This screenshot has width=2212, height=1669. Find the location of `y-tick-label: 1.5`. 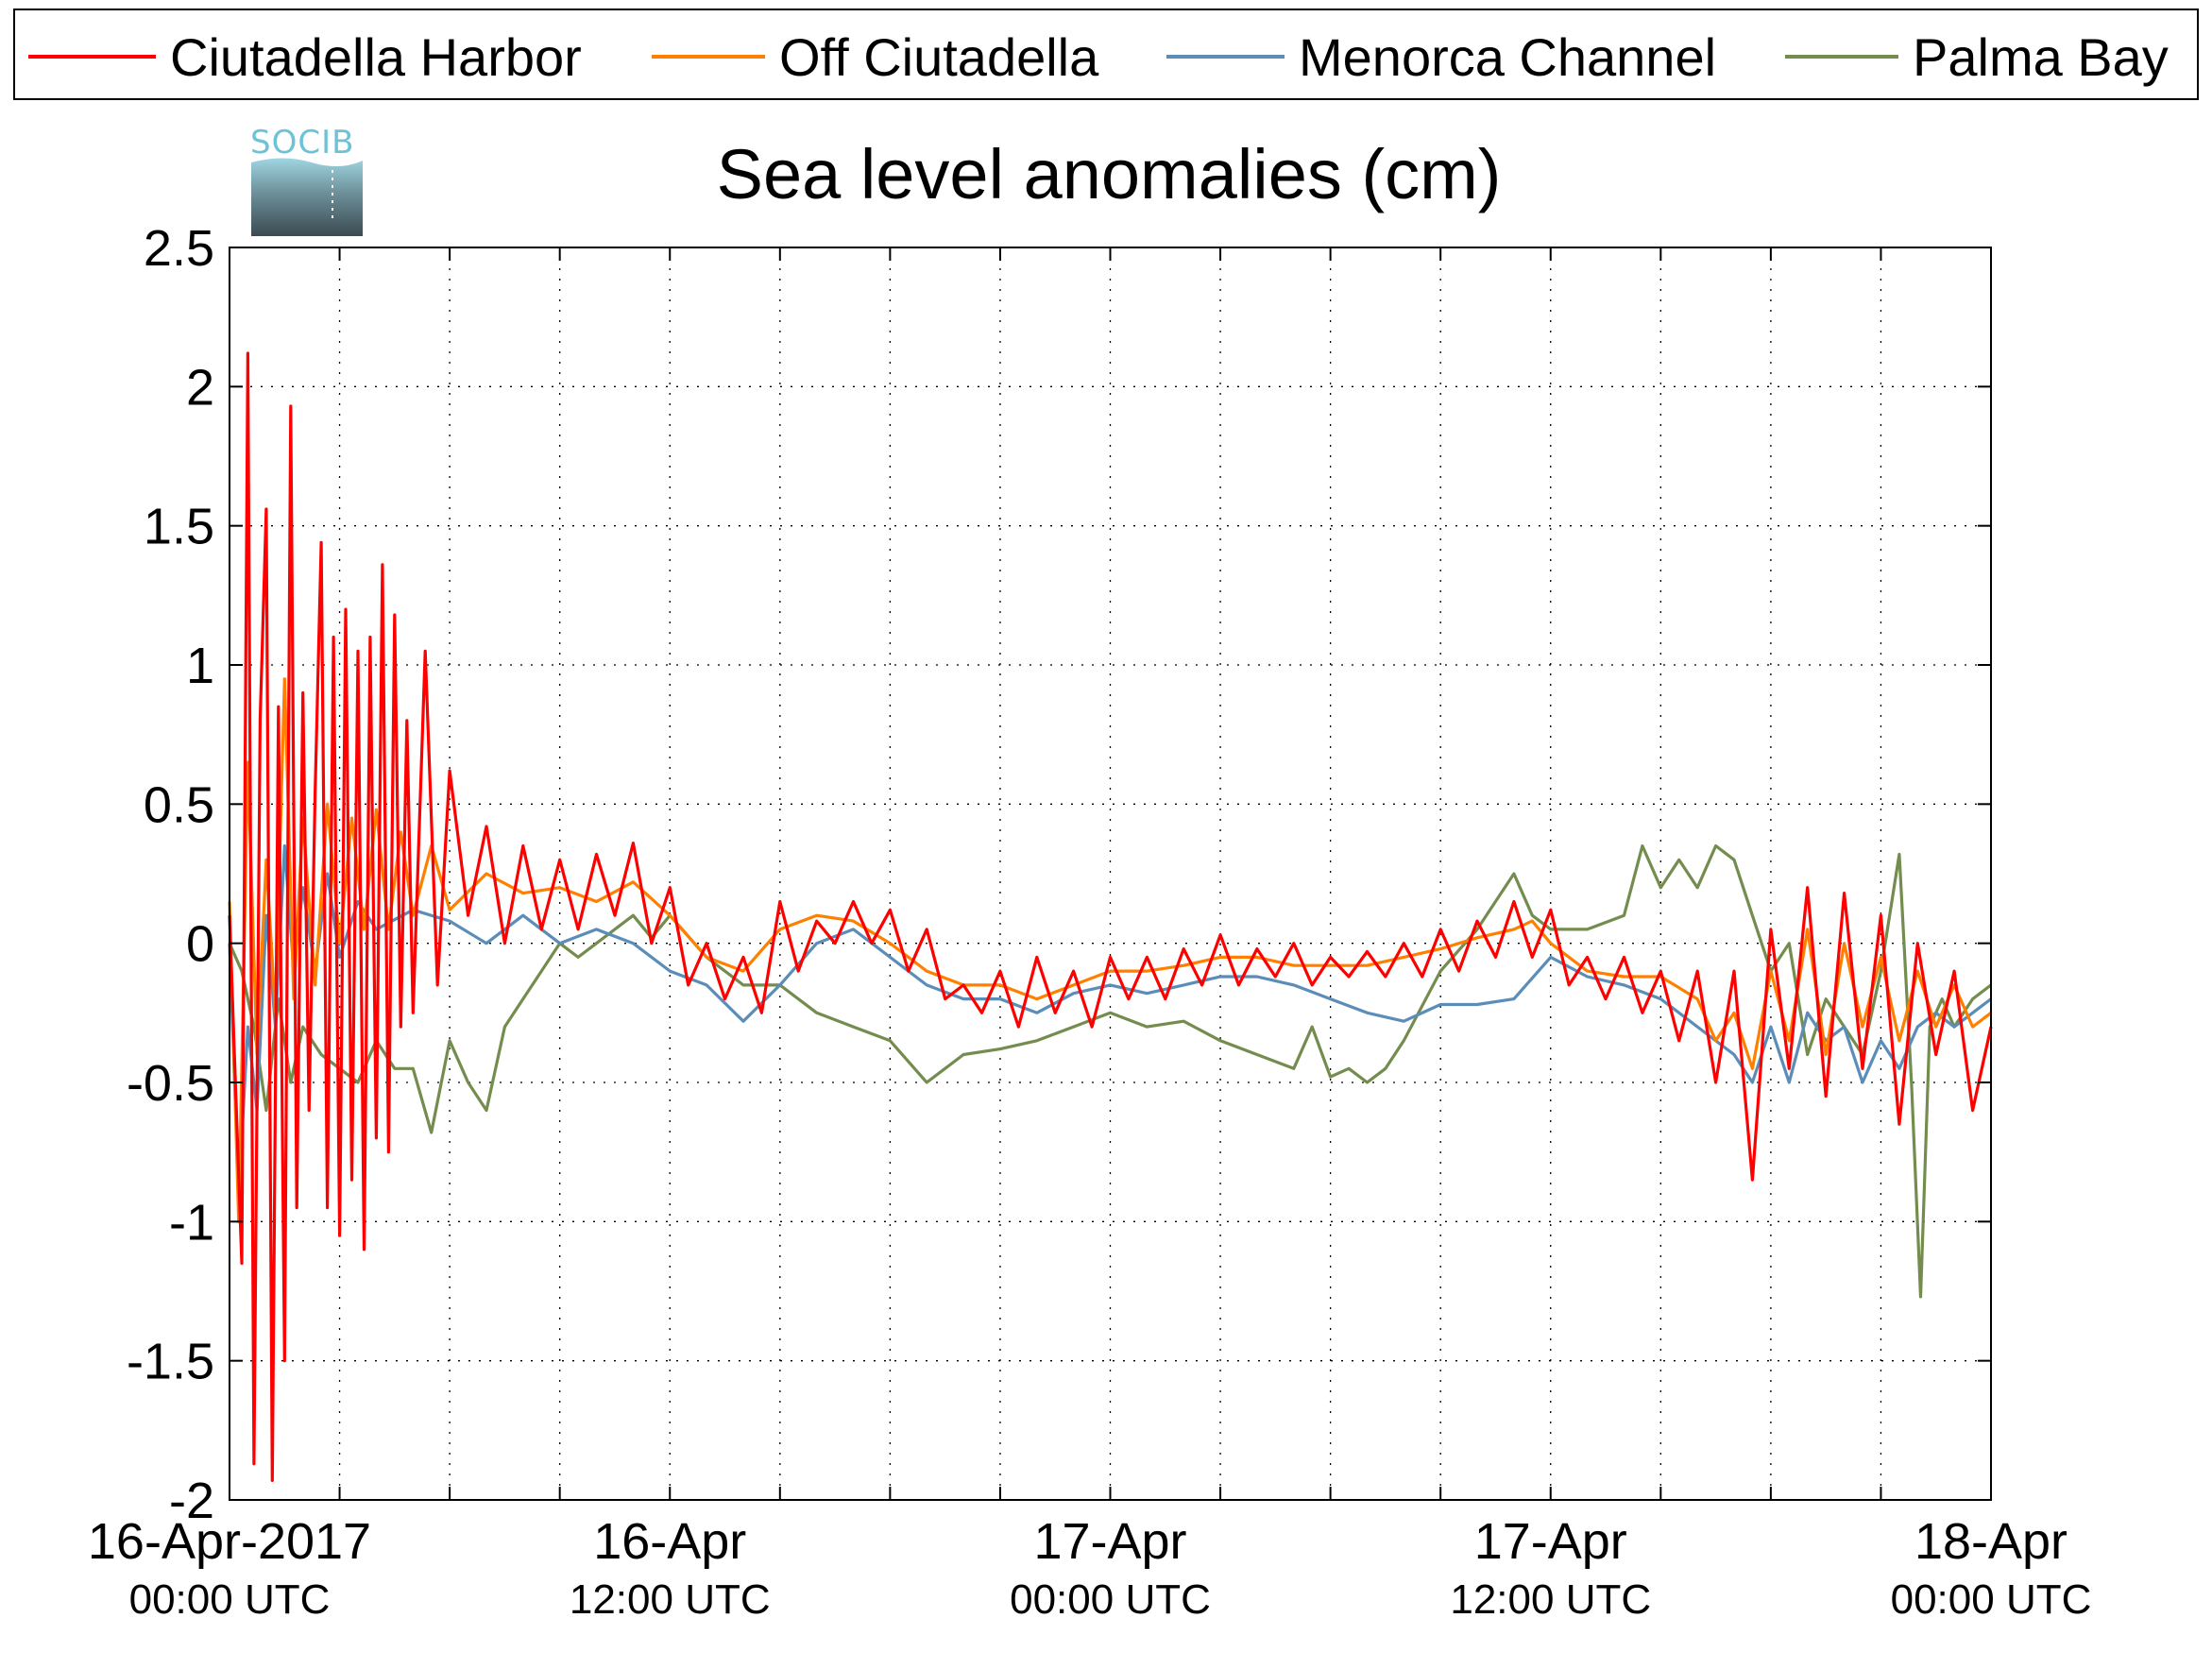

y-tick-label: 1.5 is located at coordinates (179, 527).